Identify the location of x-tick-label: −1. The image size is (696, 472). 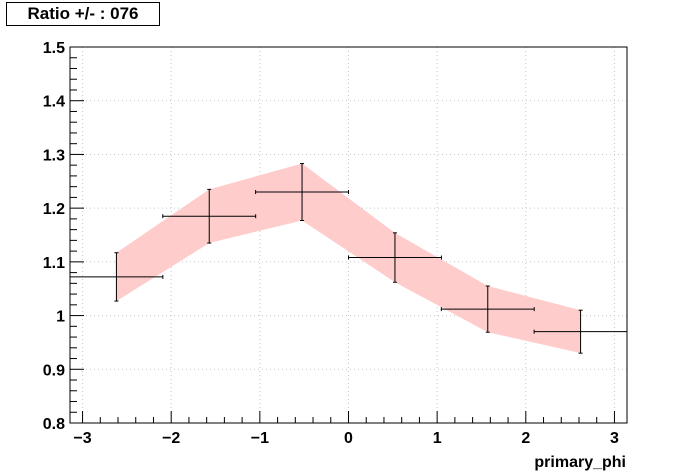
(260, 438).